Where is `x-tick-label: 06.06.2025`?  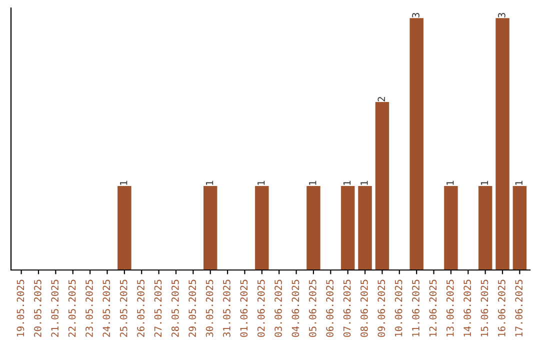 x-tick-label: 06.06.2025 is located at coordinates (330, 308).